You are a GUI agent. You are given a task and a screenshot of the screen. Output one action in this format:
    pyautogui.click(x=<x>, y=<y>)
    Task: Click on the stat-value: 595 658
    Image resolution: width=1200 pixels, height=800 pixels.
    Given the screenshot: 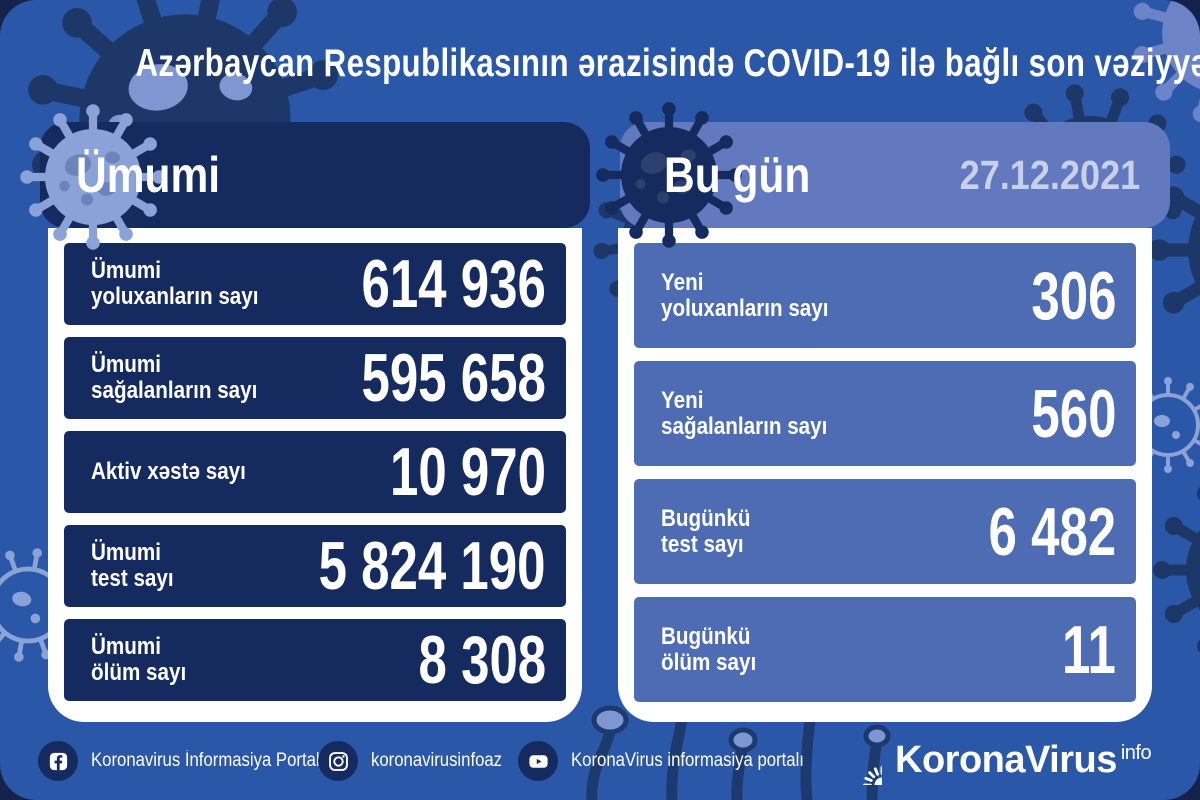 What is the action you would take?
    pyautogui.click(x=453, y=378)
    